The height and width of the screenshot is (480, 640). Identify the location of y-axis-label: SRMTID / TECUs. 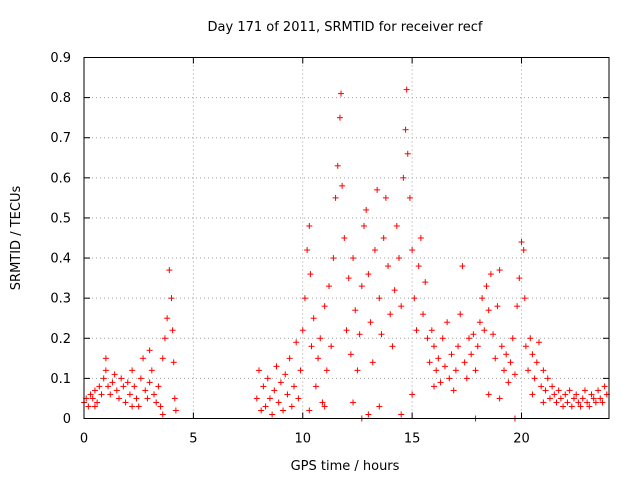
(16, 238).